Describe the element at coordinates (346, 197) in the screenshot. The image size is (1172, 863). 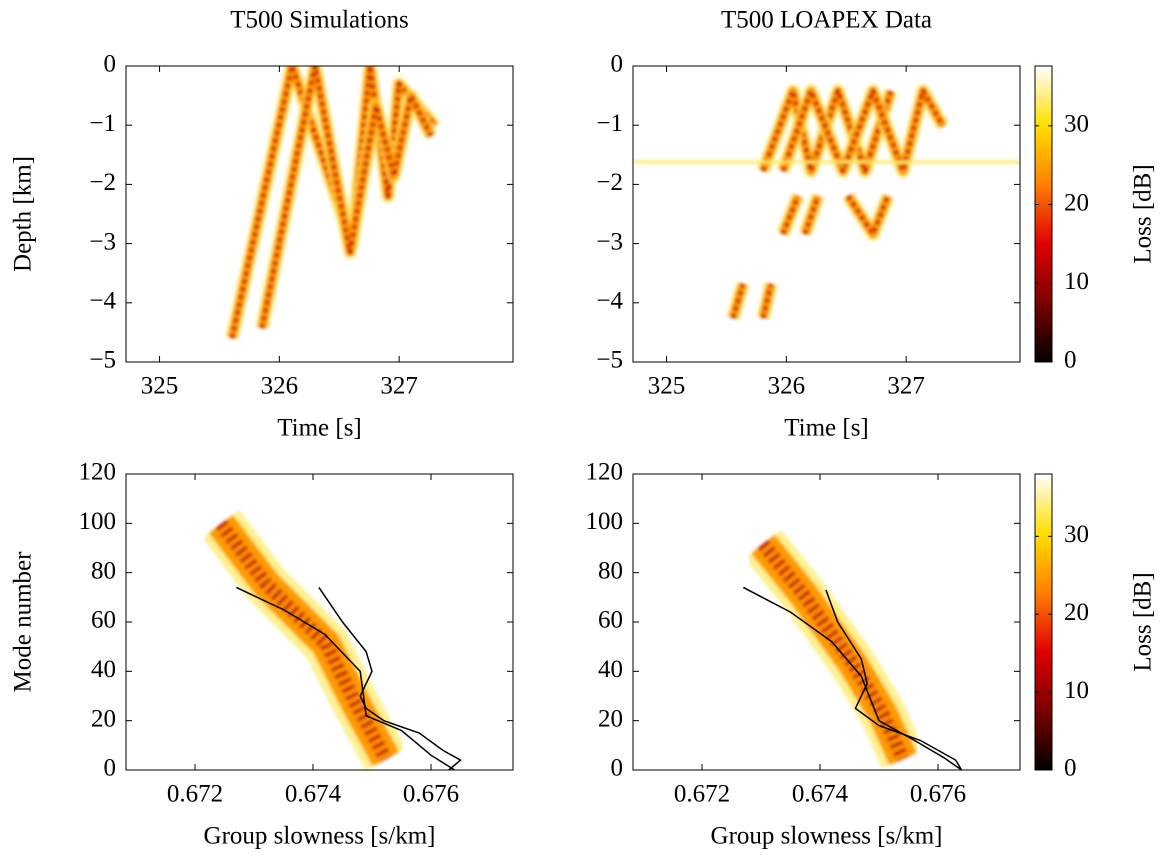
I see `heat-mid` at that location.